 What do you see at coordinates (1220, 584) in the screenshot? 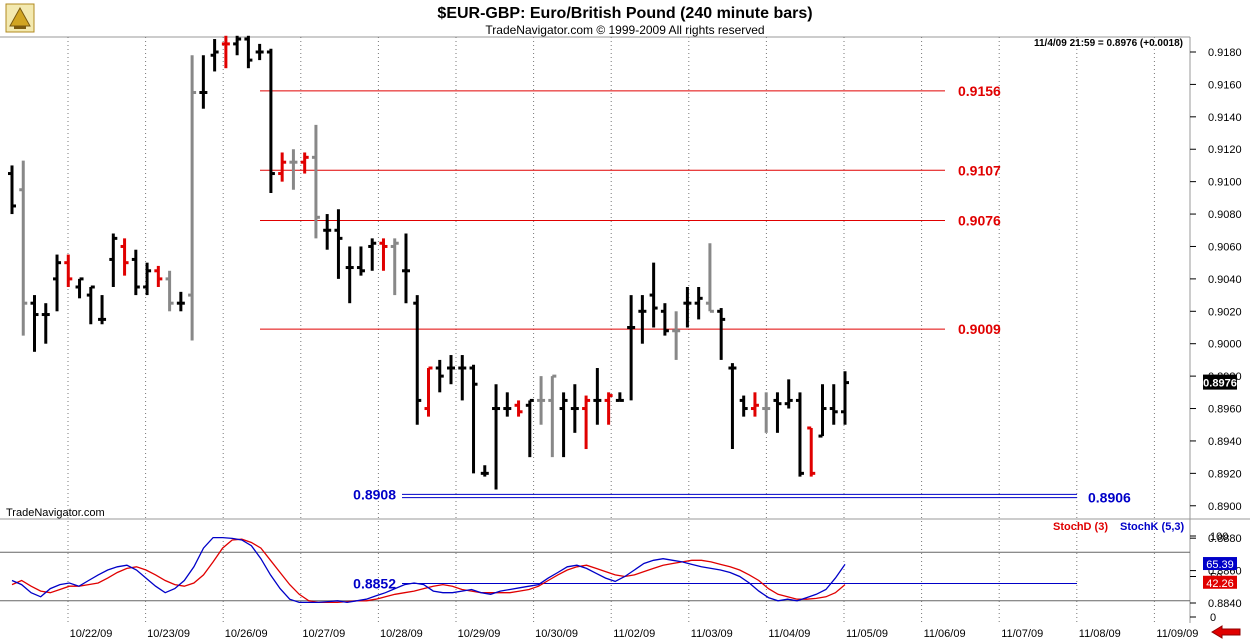
I see `stochd-value: 42.26` at bounding box center [1220, 584].